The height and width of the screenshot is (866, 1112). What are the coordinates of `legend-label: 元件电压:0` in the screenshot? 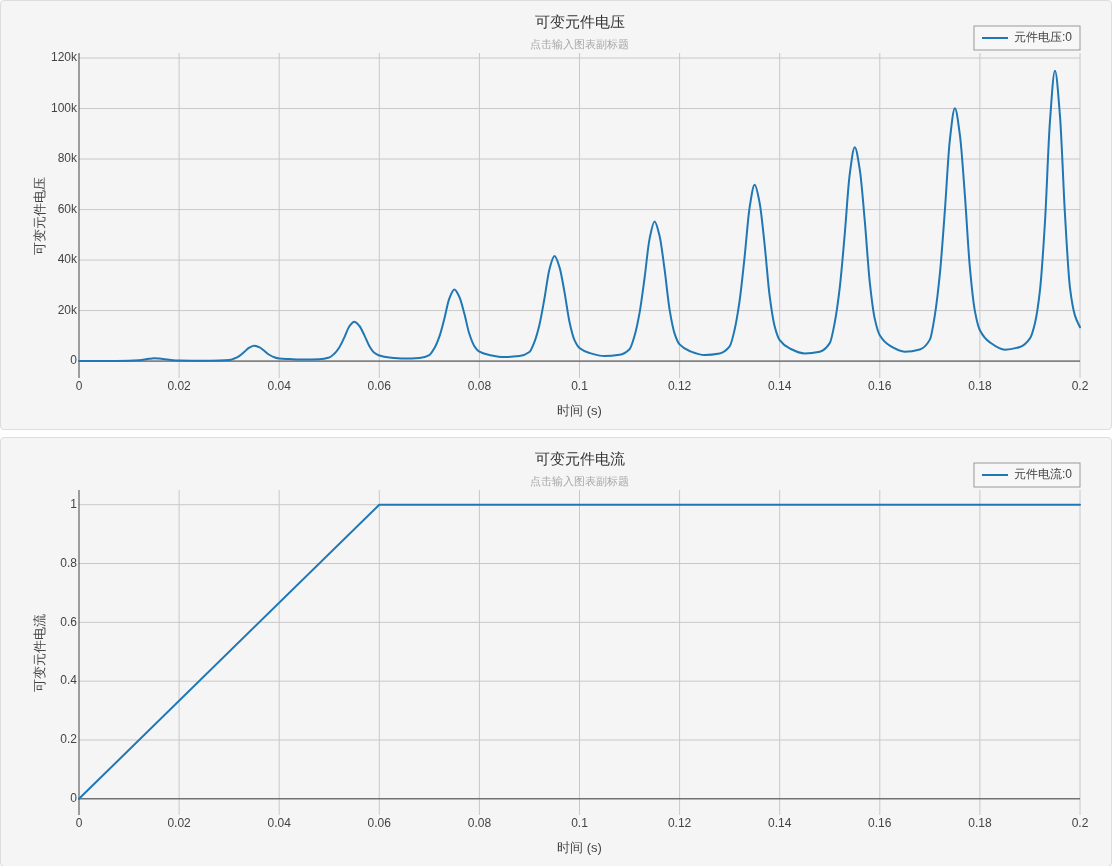 It's located at (1043, 37).